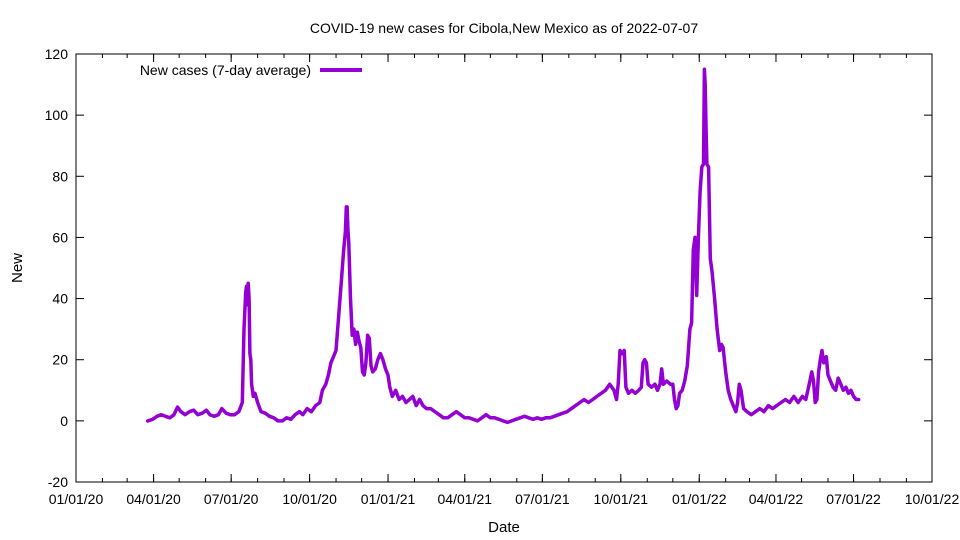  Describe the element at coordinates (57, 115) in the screenshot. I see `y-tick-label: 100` at that location.